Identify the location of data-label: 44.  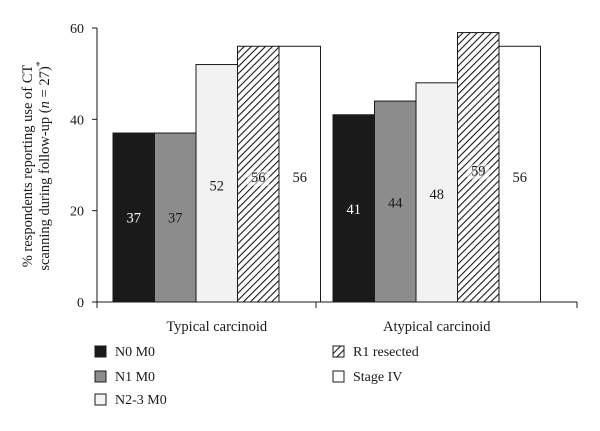
(395, 204).